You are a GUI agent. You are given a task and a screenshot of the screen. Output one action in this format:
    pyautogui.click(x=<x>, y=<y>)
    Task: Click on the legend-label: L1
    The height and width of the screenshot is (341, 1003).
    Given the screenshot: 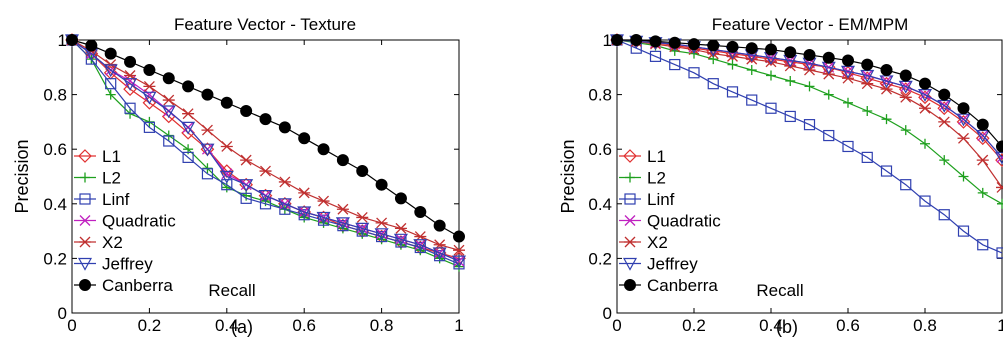 What is the action you would take?
    pyautogui.click(x=656, y=156)
    